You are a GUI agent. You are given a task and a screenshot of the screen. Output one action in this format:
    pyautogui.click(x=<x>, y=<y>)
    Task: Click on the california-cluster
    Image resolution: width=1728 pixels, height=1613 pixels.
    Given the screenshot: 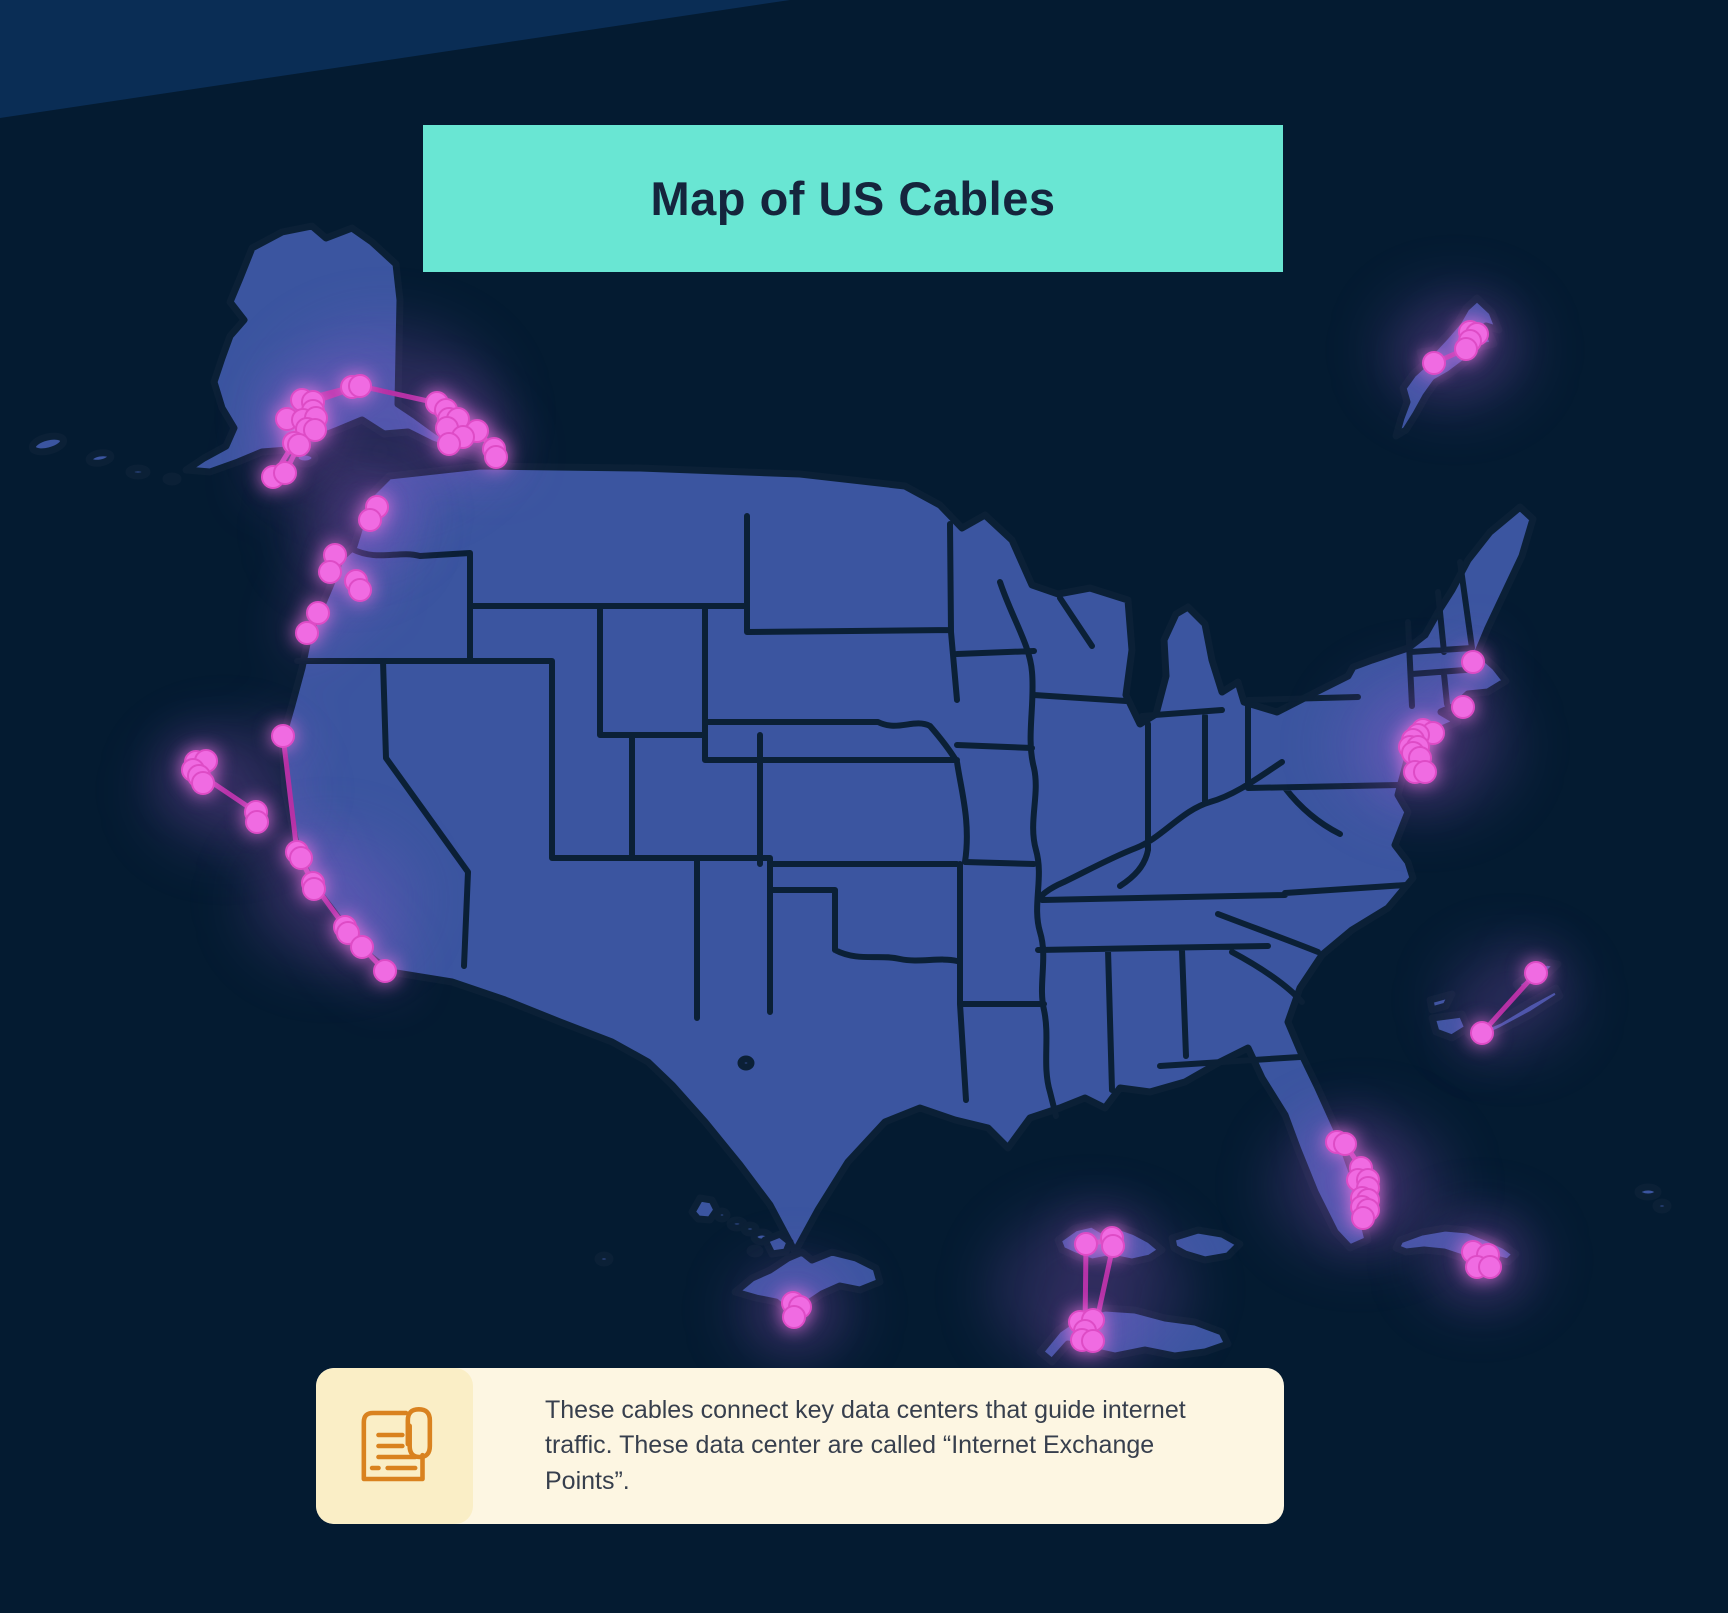 What is the action you would take?
    pyautogui.click(x=334, y=853)
    